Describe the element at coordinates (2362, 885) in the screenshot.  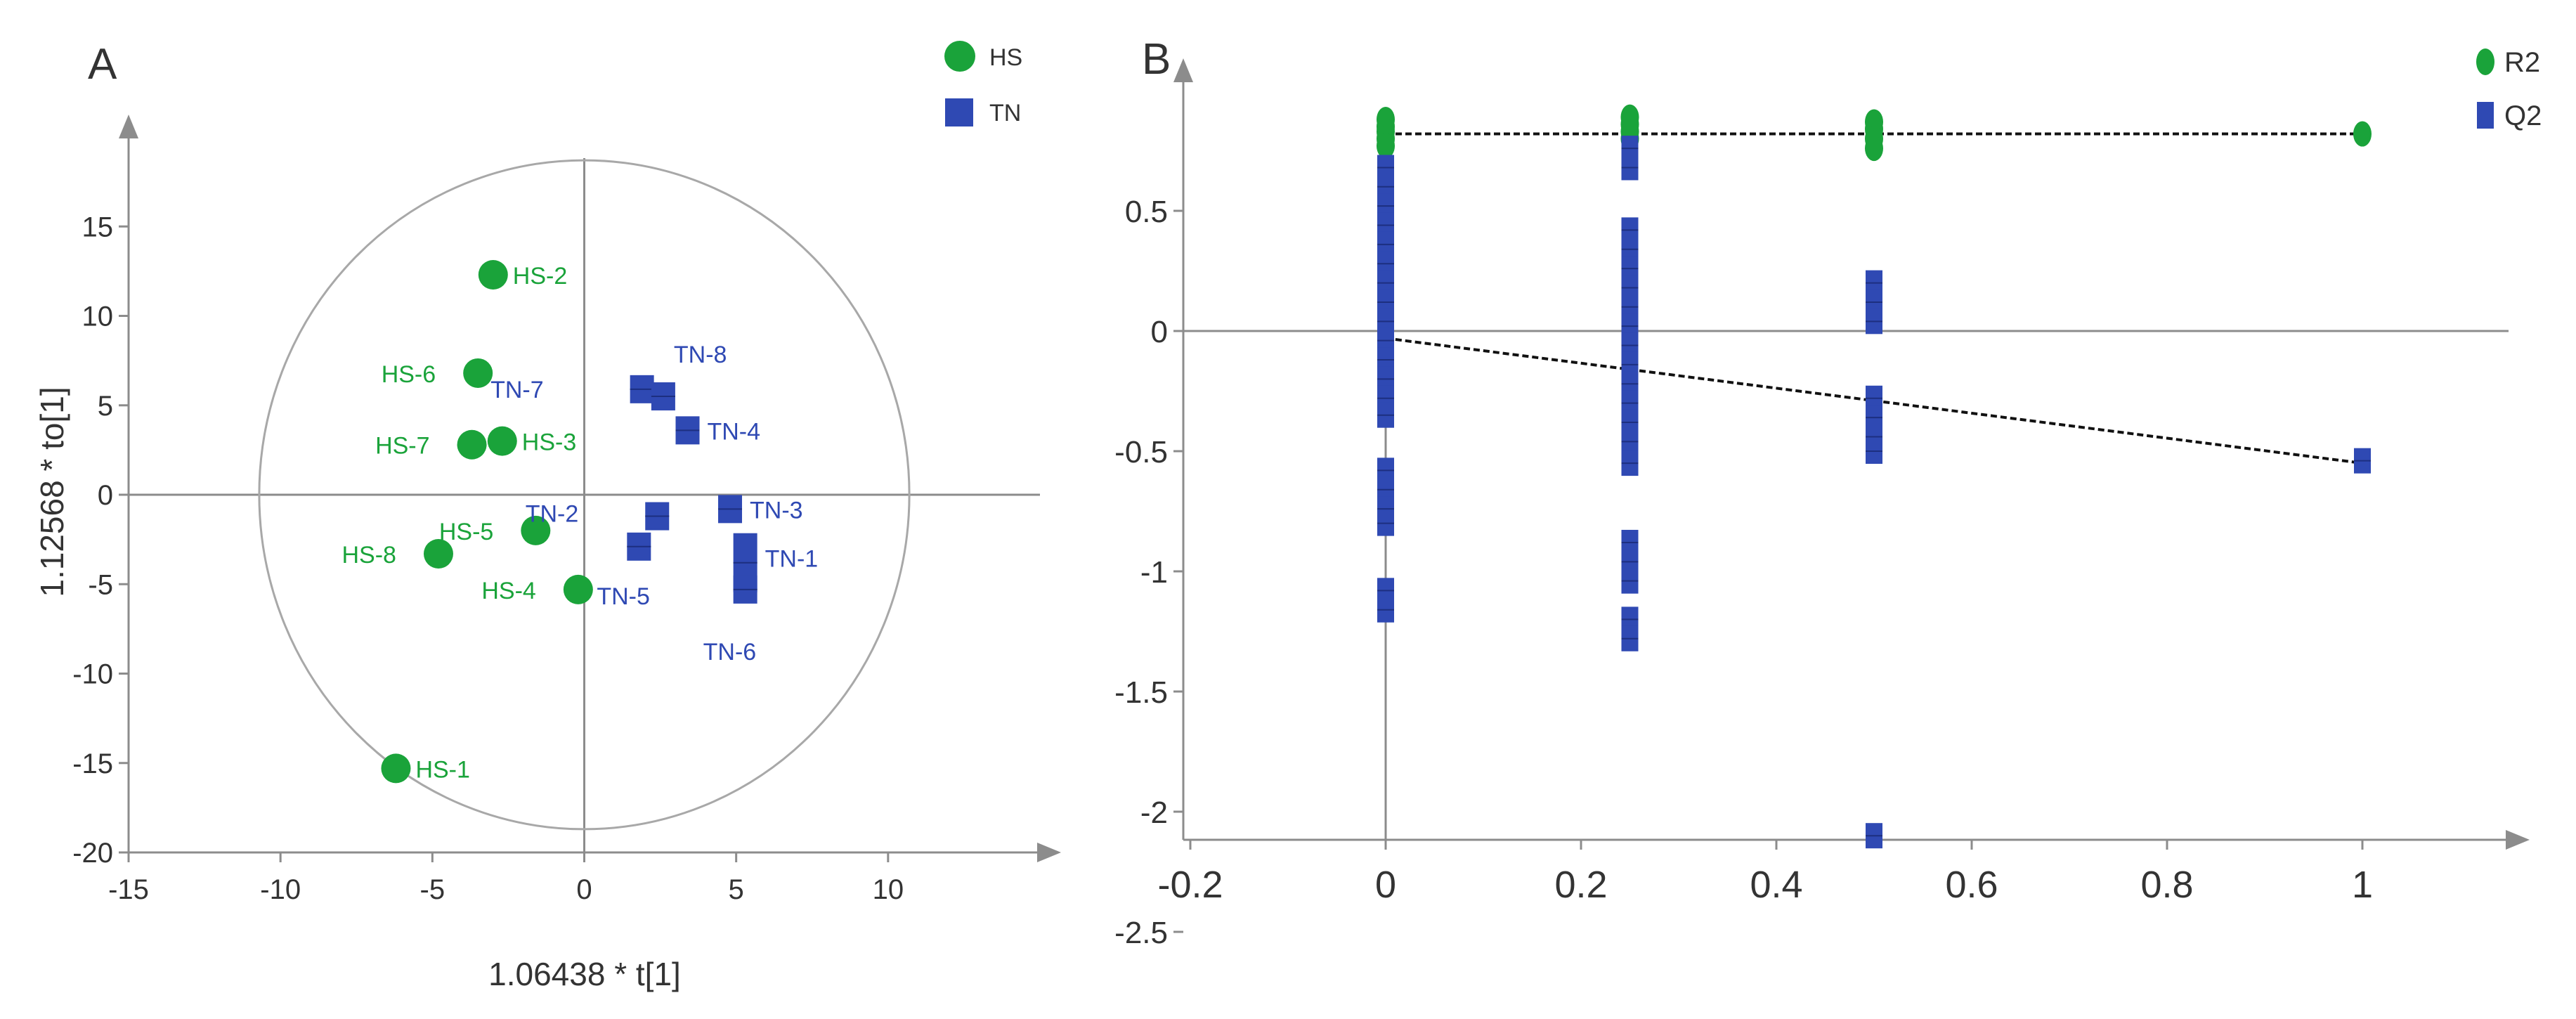
I see `b-x-tick-label: 1` at that location.